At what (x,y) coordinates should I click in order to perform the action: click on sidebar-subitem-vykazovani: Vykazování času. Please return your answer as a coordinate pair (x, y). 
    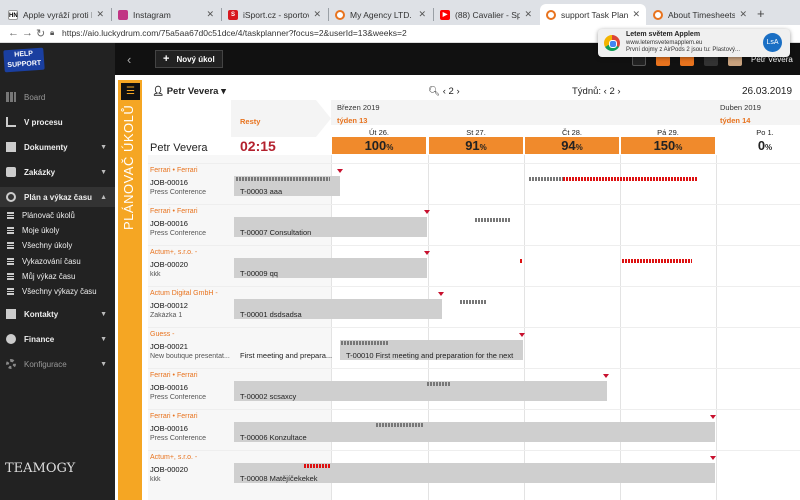
    Looking at the image, I should click on (57, 261).